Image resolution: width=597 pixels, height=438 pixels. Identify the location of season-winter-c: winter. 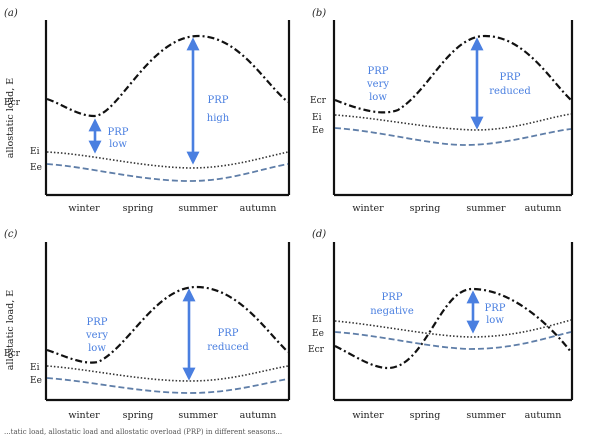
(84, 415).